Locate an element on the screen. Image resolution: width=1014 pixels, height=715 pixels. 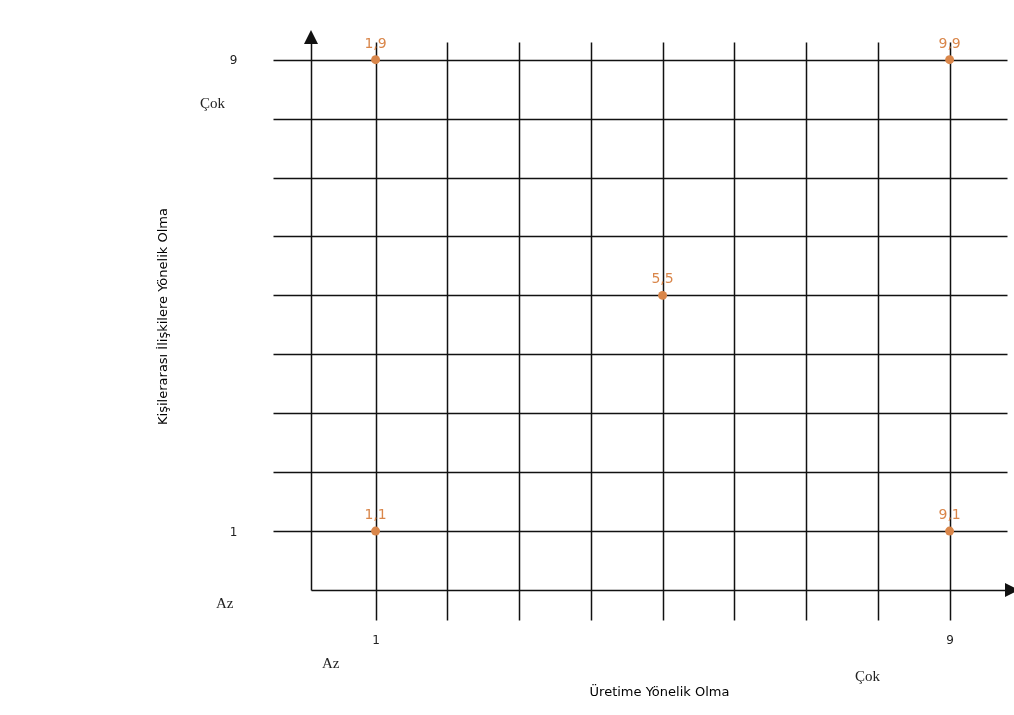
annotation: 9,9 is located at coordinates (949, 42).